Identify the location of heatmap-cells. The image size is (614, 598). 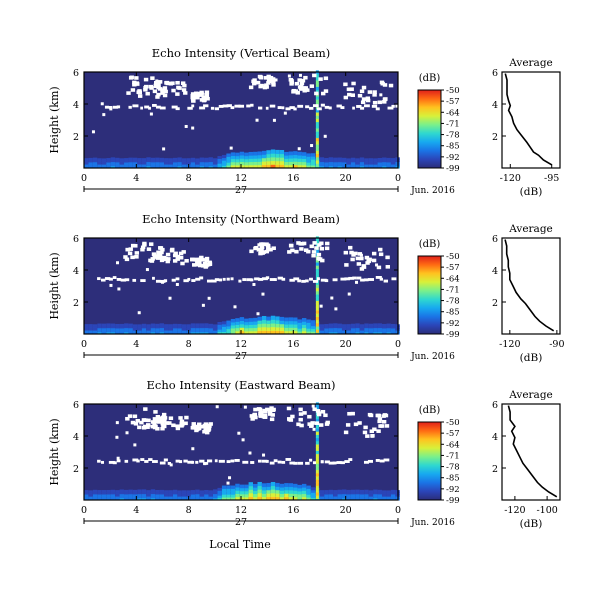
(242, 285).